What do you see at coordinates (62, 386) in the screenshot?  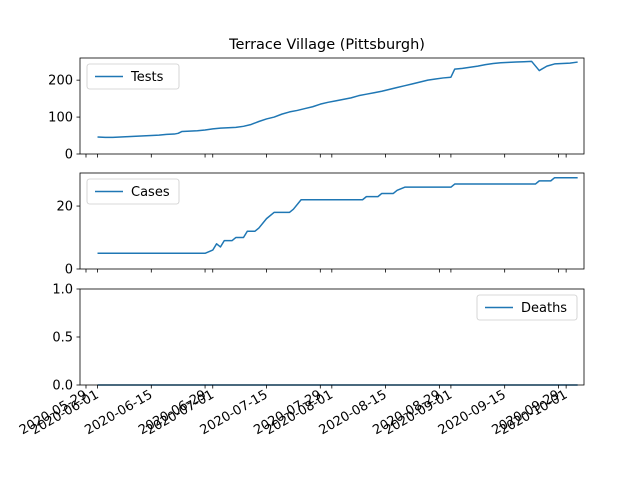 I see `y-tick-label: 0.0` at bounding box center [62, 386].